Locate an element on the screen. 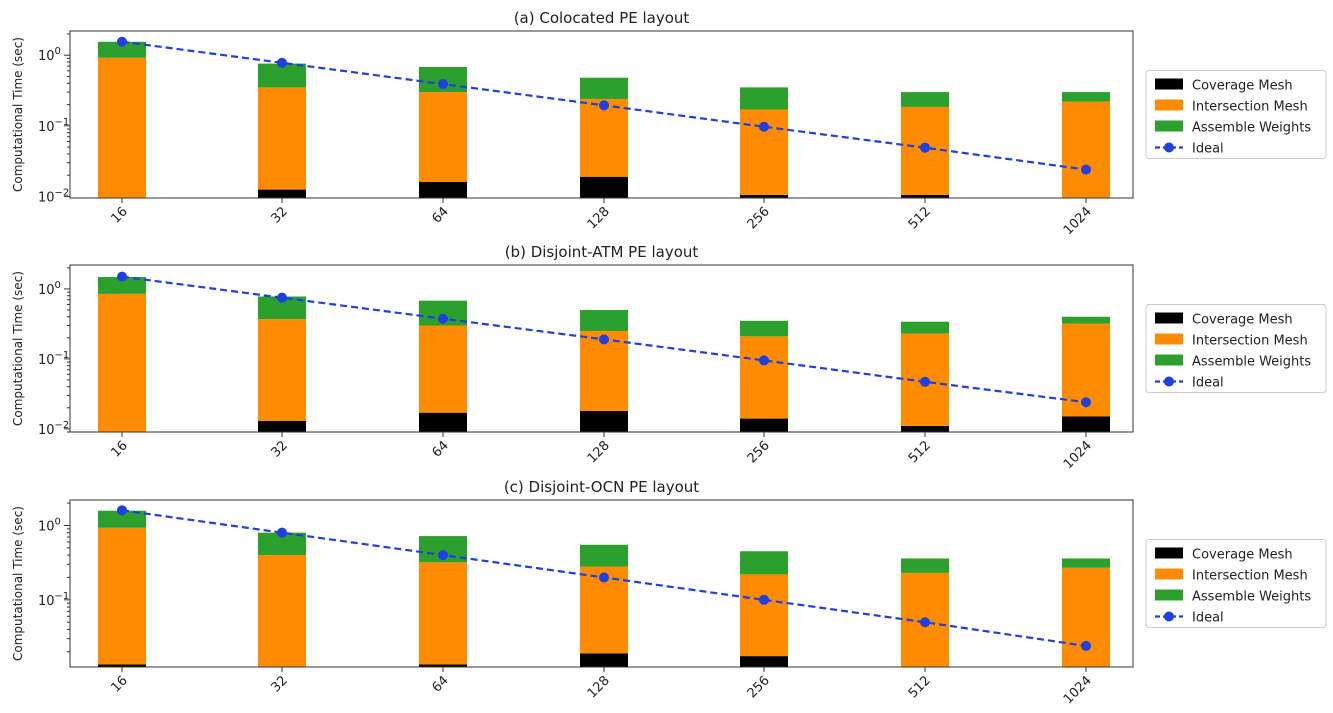 The image size is (1333, 713). y-axis-label: Computational Time (sec) is located at coordinates (18, 114).